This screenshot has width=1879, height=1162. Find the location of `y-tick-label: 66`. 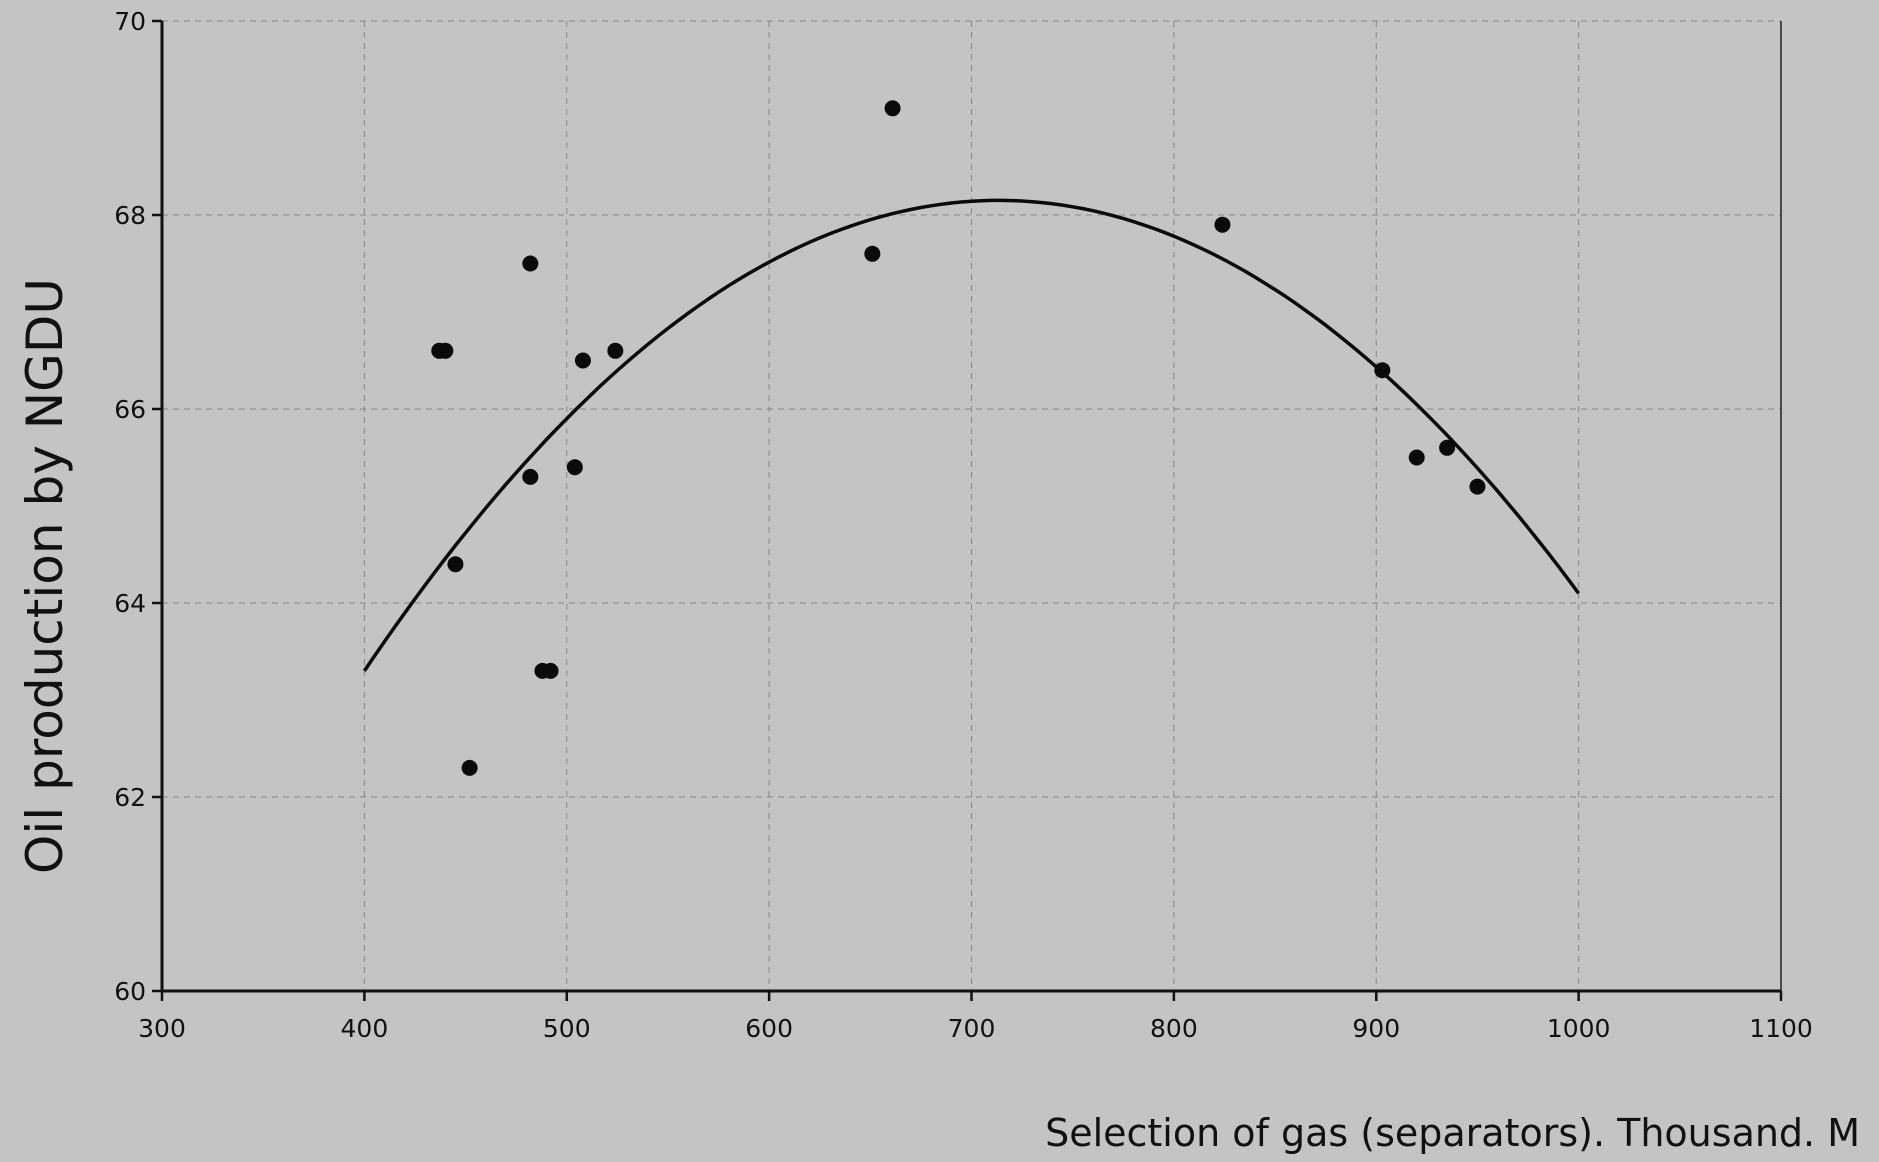

y-tick-label: 66 is located at coordinates (130, 409).